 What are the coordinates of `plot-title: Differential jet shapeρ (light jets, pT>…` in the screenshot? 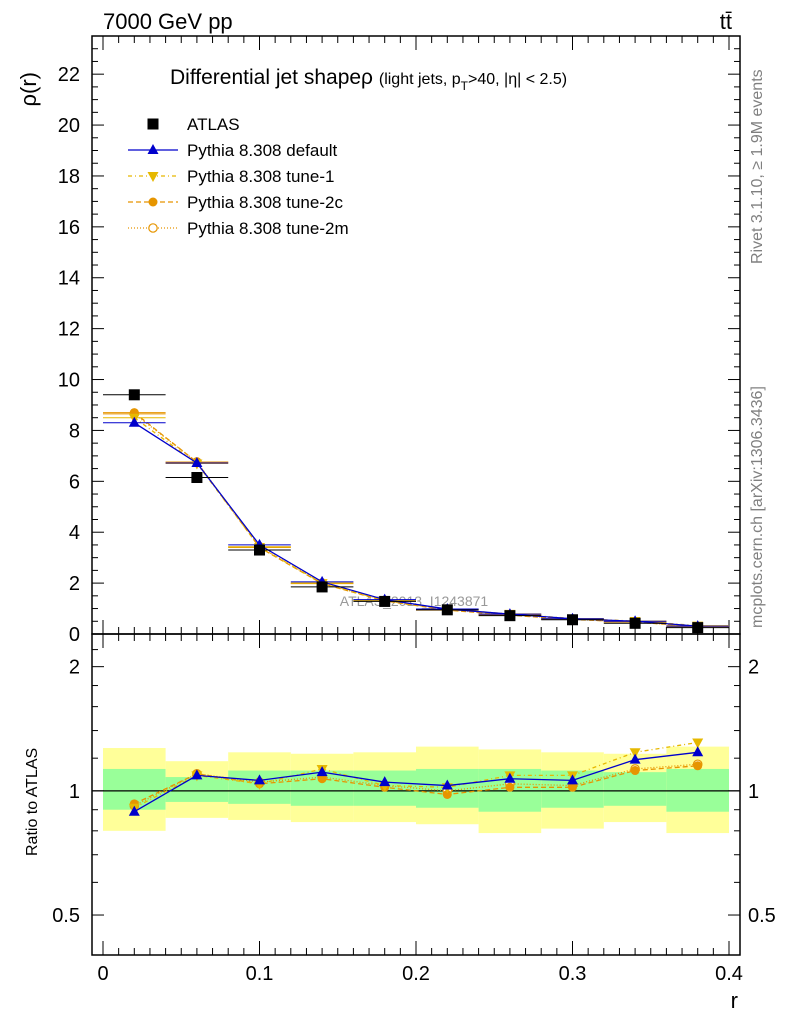 It's located at (368, 79).